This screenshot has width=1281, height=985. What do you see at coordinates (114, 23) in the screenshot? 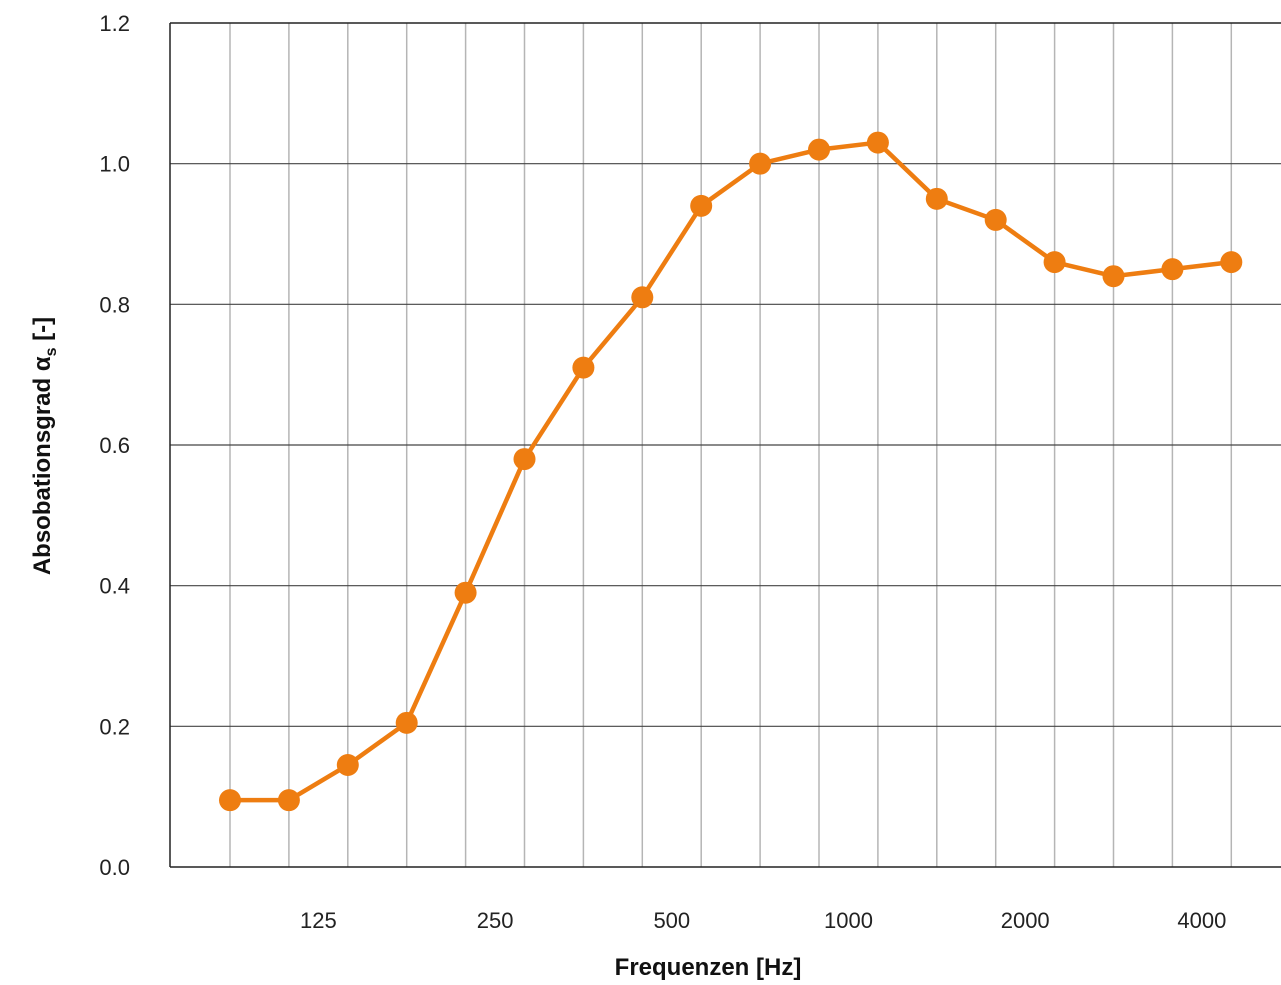
I see `y-tick-label: 1.2` at bounding box center [114, 23].